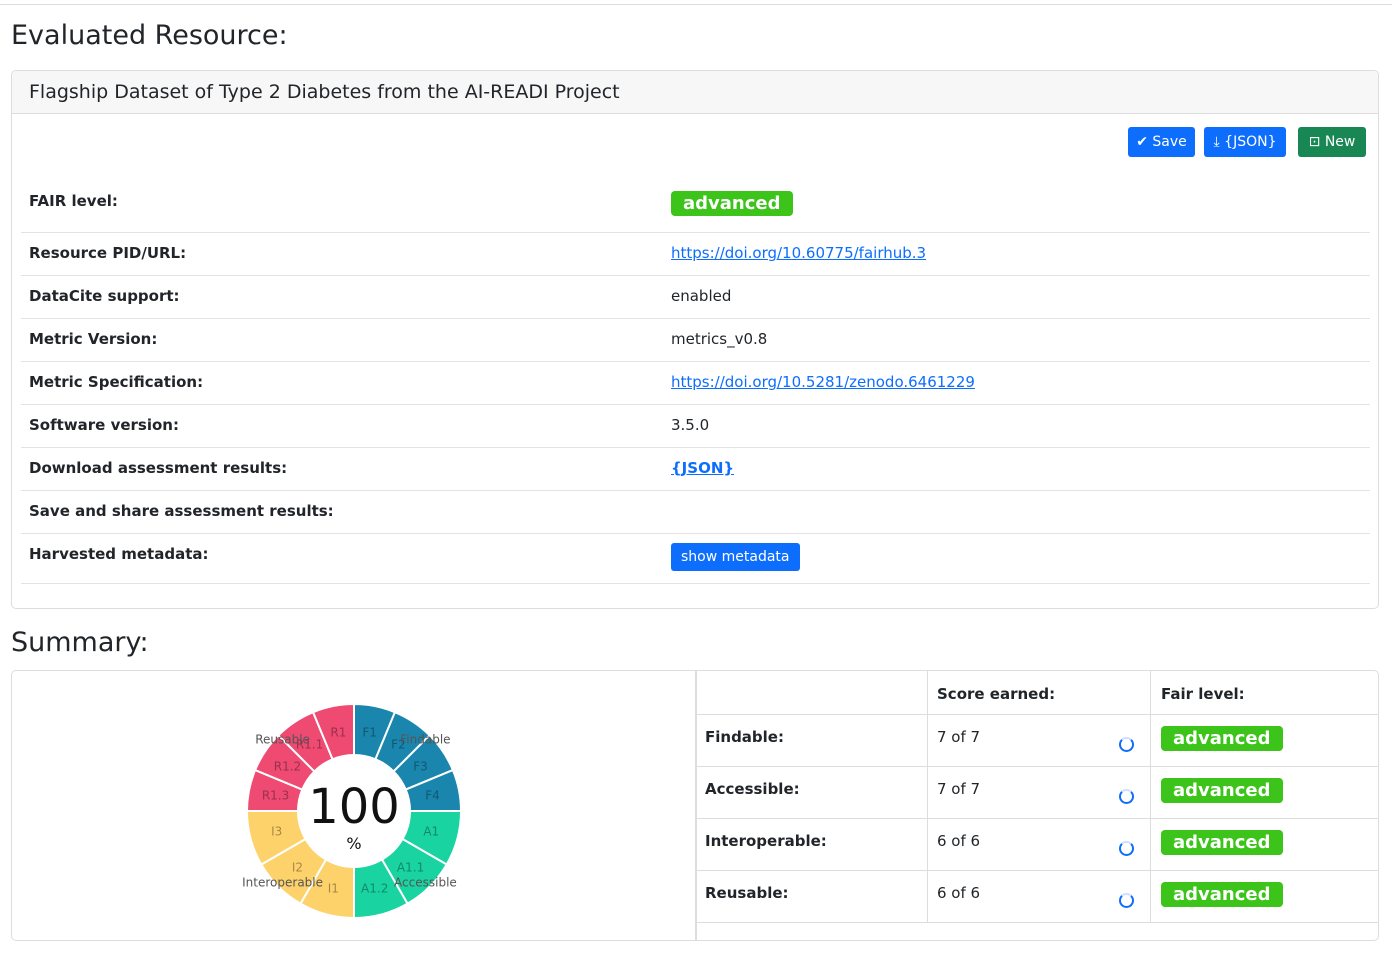  Describe the element at coordinates (354, 807) in the screenshot. I see `center-value: 100` at that location.